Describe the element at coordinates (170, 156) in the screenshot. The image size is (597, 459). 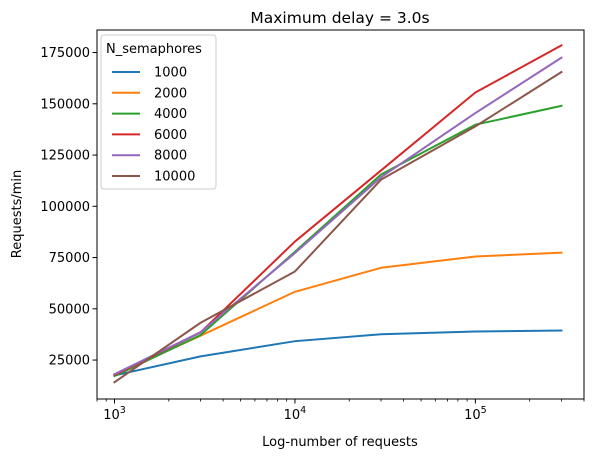
I see `legend-label-4: 8000` at that location.